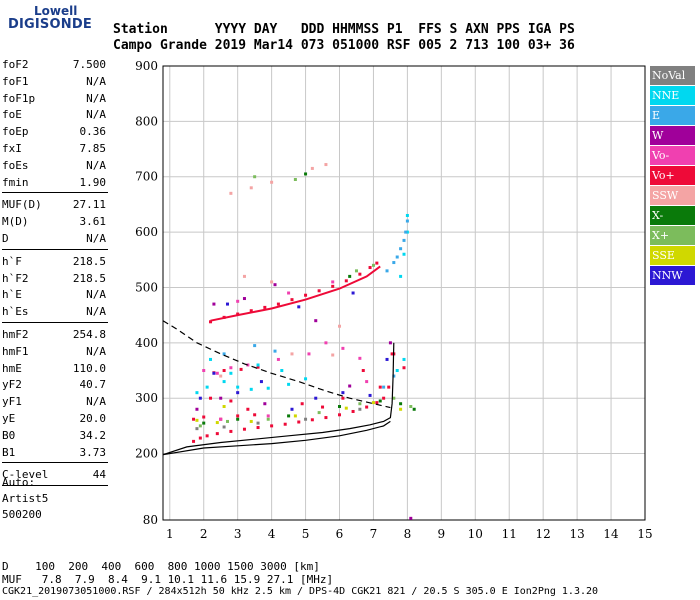 The width and height of the screenshot is (700, 600). What do you see at coordinates (54, 206) in the screenshot?
I see `param-row: MUF(D) 27.11` at bounding box center [54, 206].